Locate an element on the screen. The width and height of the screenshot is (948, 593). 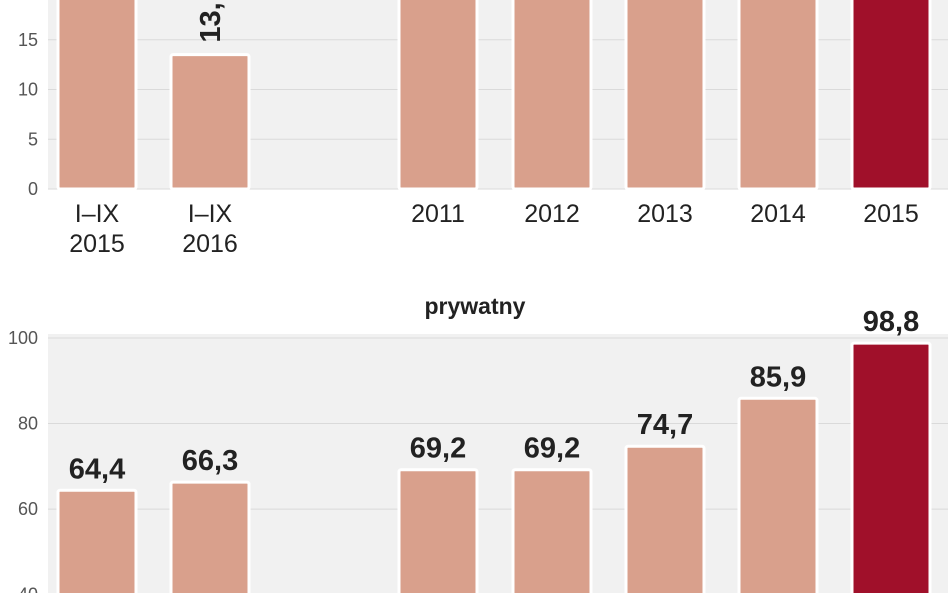
bottom-value-label: 66,3 is located at coordinates (210, 461).